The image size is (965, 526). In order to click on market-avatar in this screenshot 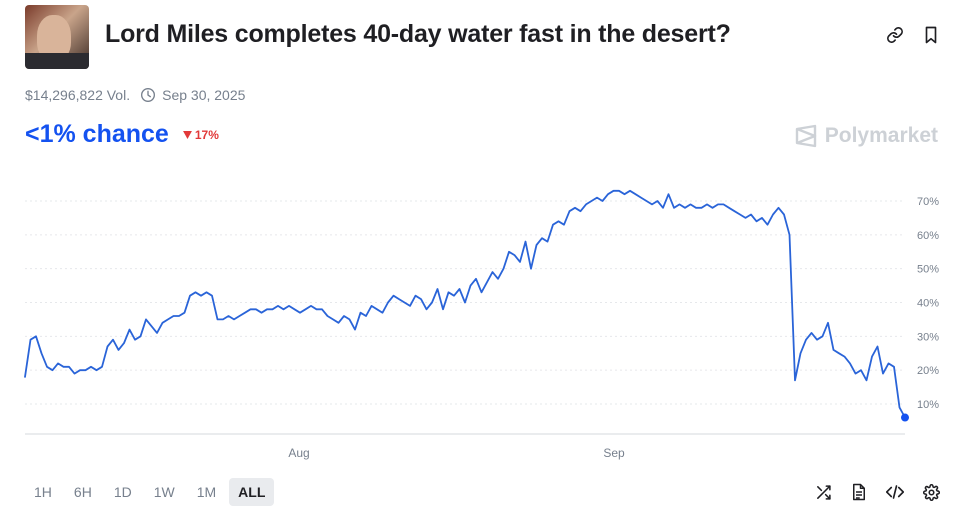, I will do `click(57, 37)`.